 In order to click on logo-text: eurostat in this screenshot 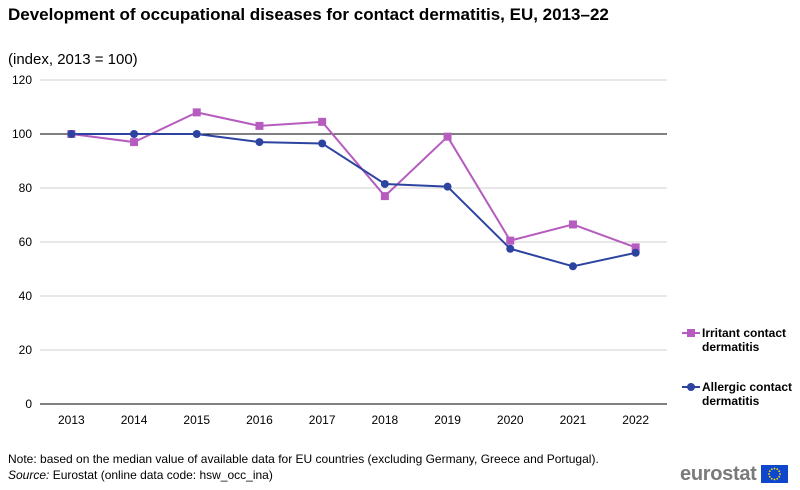, I will do `click(718, 473)`.